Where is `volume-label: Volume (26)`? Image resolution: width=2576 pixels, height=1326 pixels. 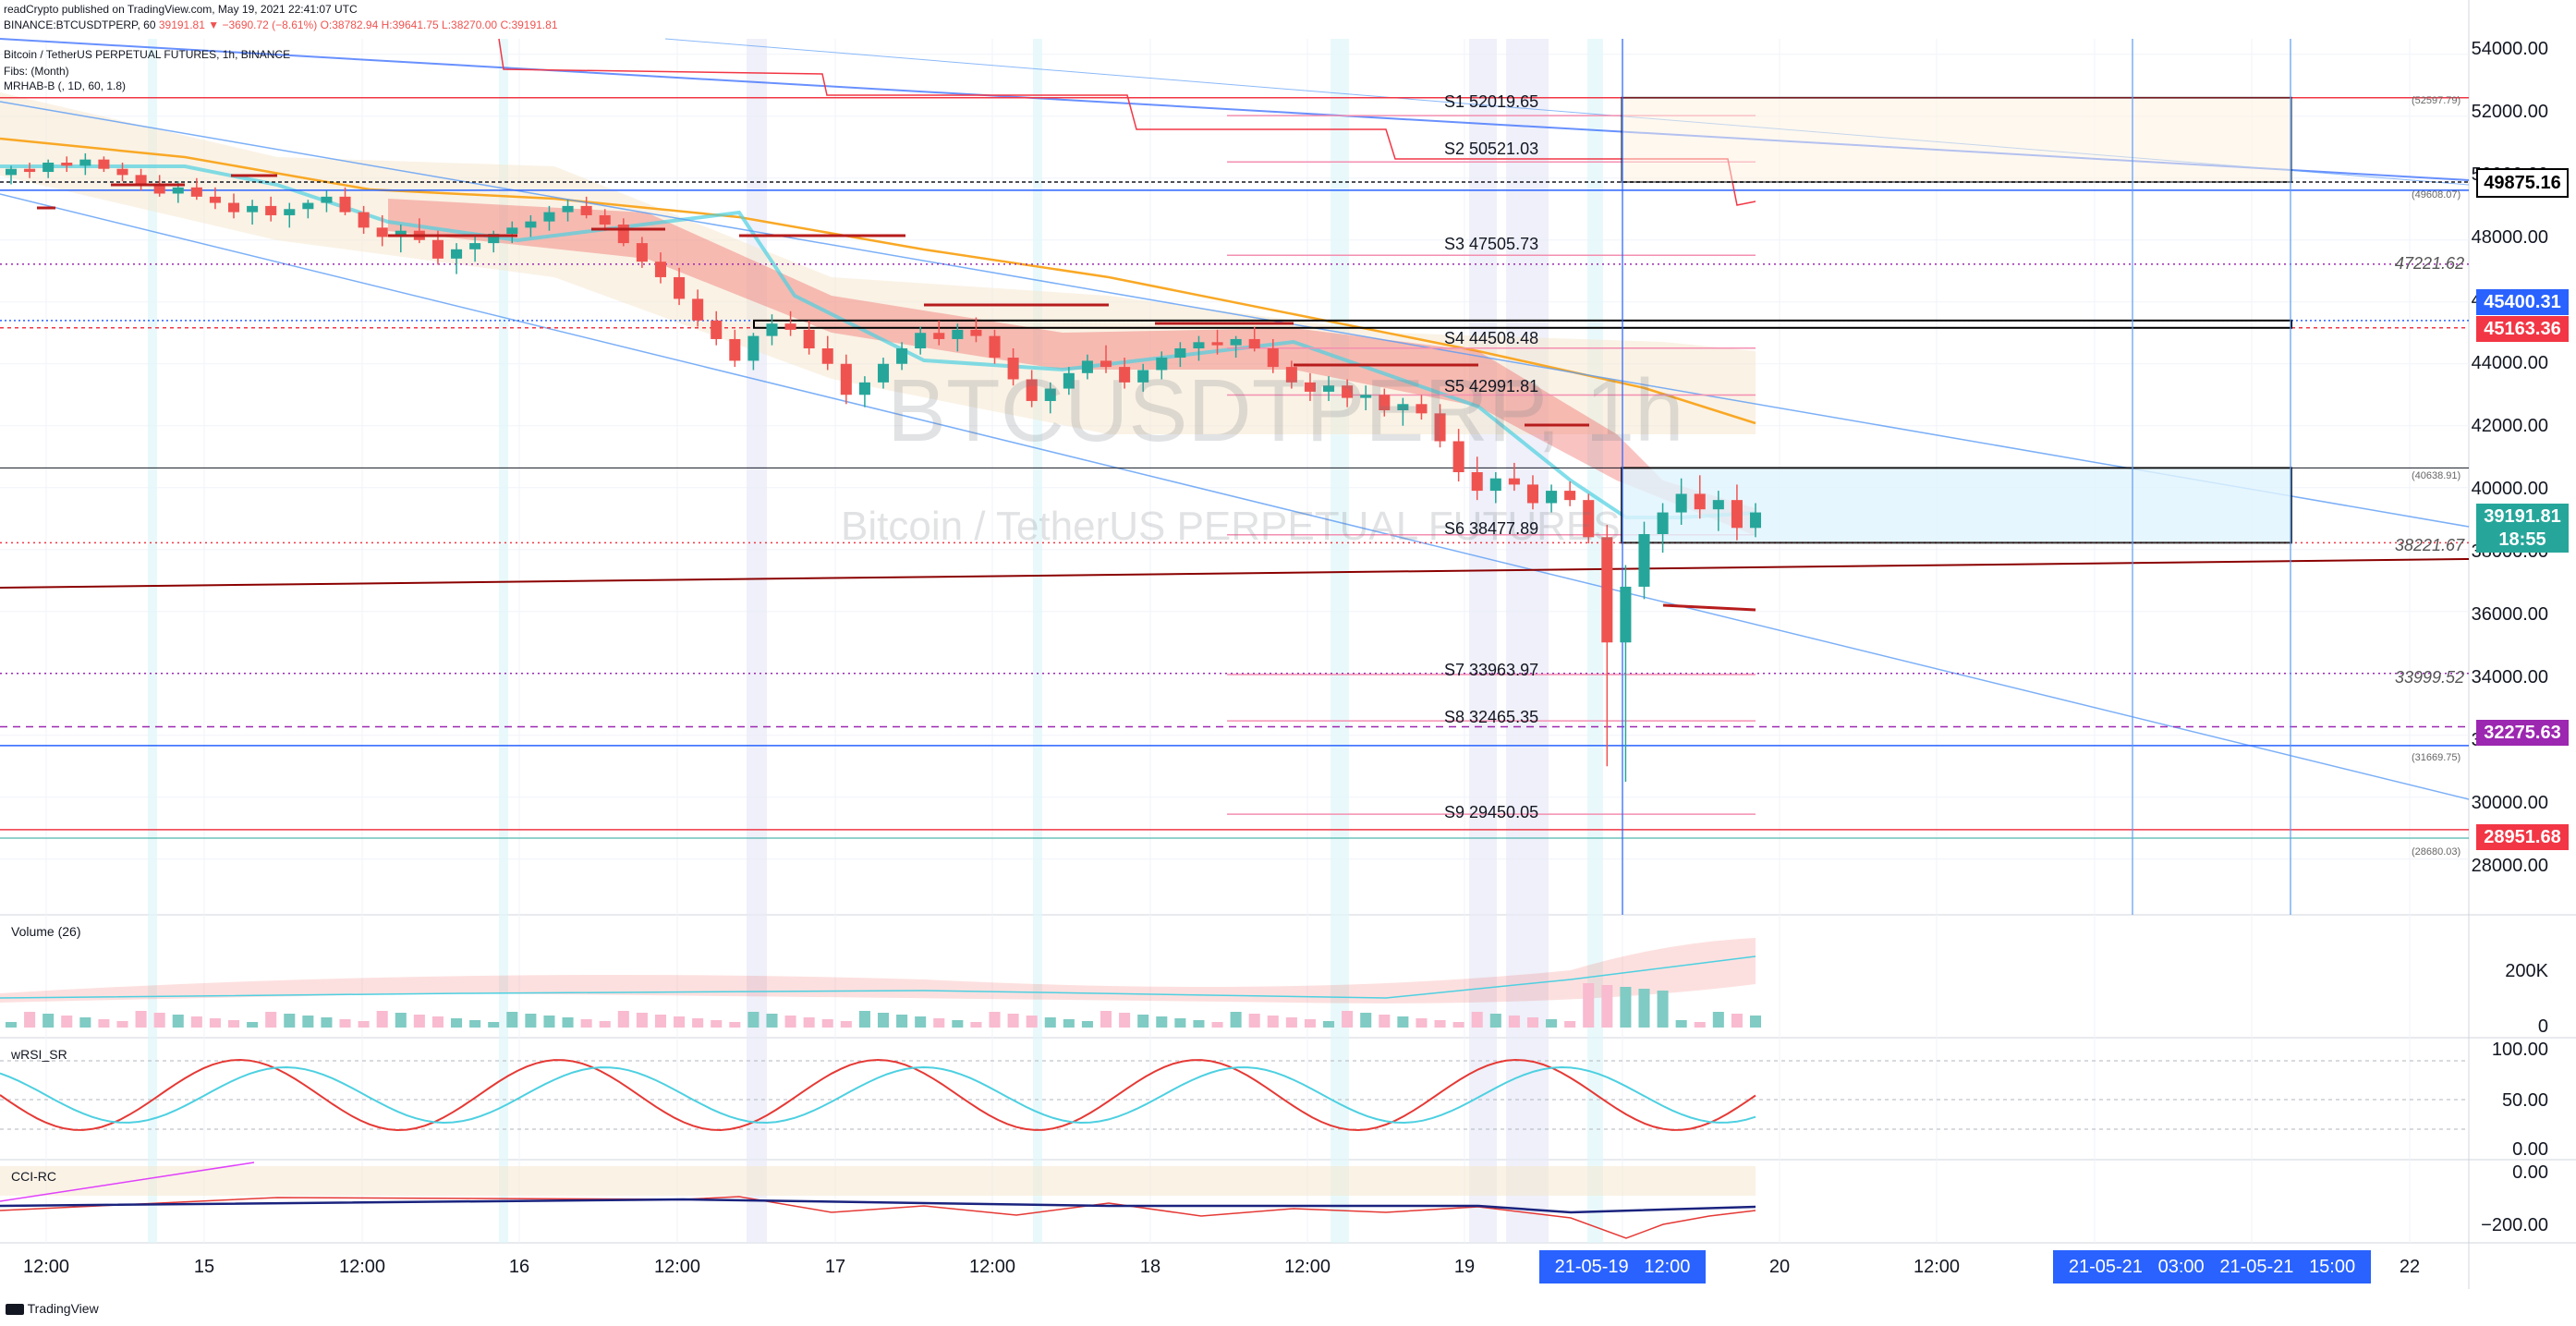 volume-label: Volume (26) is located at coordinates (46, 931).